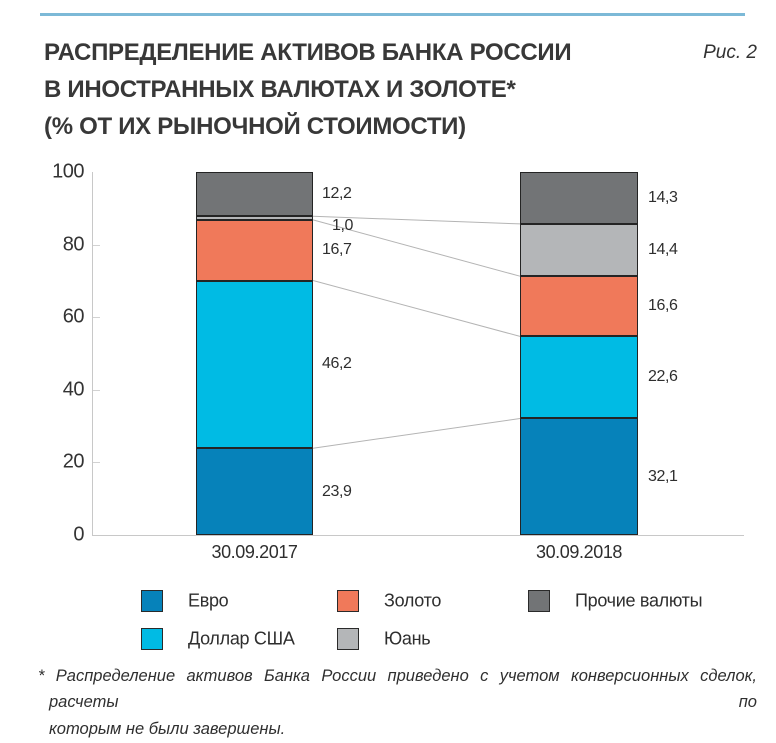  I want to click on legend-label-доллар-сша: Доллар США, so click(241, 638).